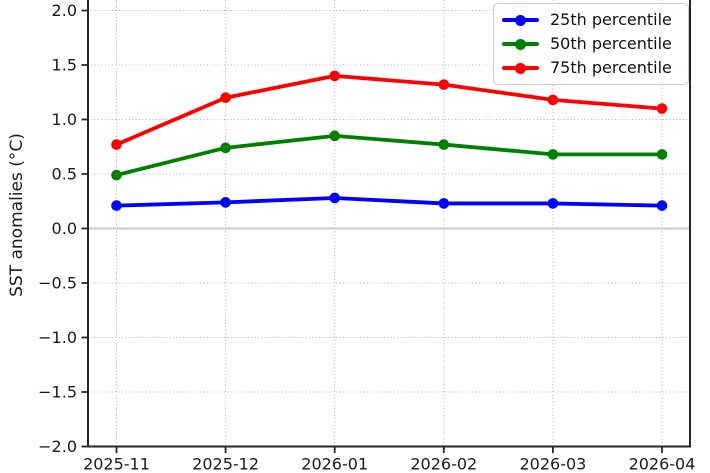 This screenshot has width=710, height=473. Describe the element at coordinates (64, 65) in the screenshot. I see `y-tick-label: 1.5` at that location.